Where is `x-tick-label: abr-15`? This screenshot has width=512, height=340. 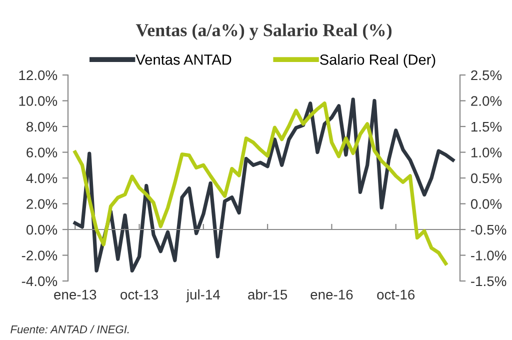 x-tick-label: abr-15 is located at coordinates (268, 294).